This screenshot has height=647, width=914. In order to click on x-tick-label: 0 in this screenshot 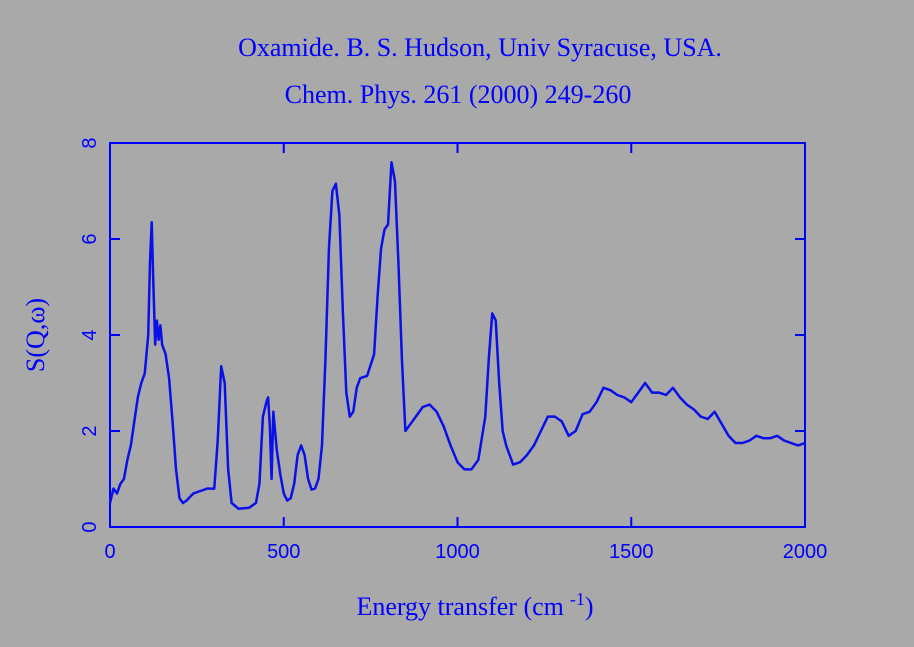, I will do `click(109, 552)`.